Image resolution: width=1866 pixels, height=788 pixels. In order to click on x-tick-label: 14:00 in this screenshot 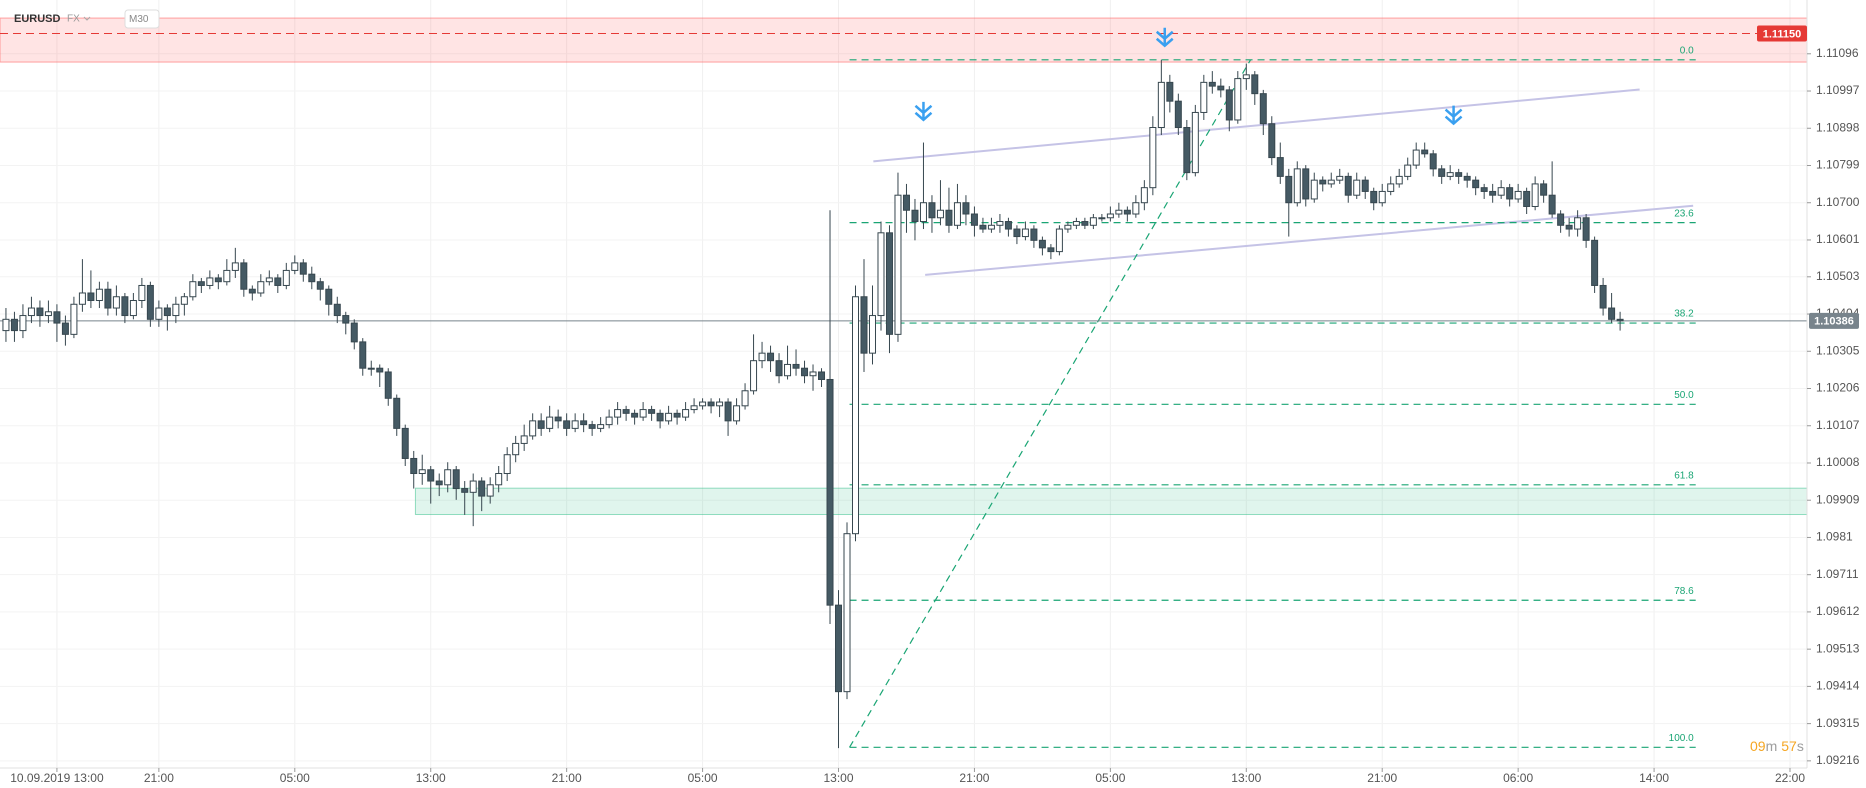, I will do `click(1654, 778)`.